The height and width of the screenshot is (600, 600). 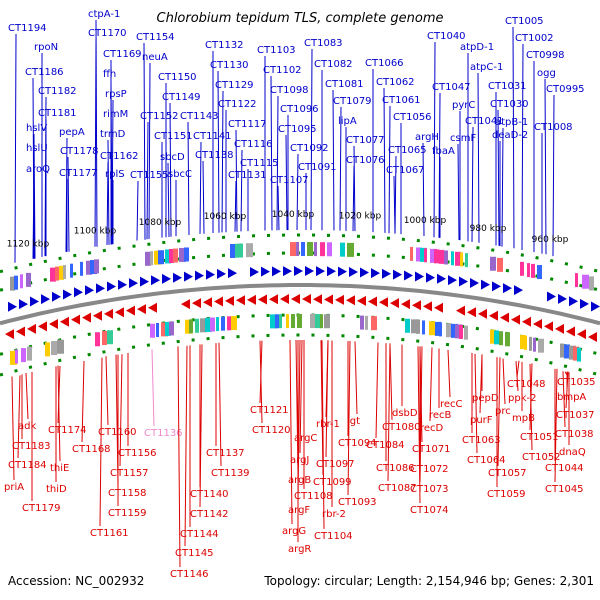 I want to click on forward-gene-label: CT1150, so click(x=177, y=77).